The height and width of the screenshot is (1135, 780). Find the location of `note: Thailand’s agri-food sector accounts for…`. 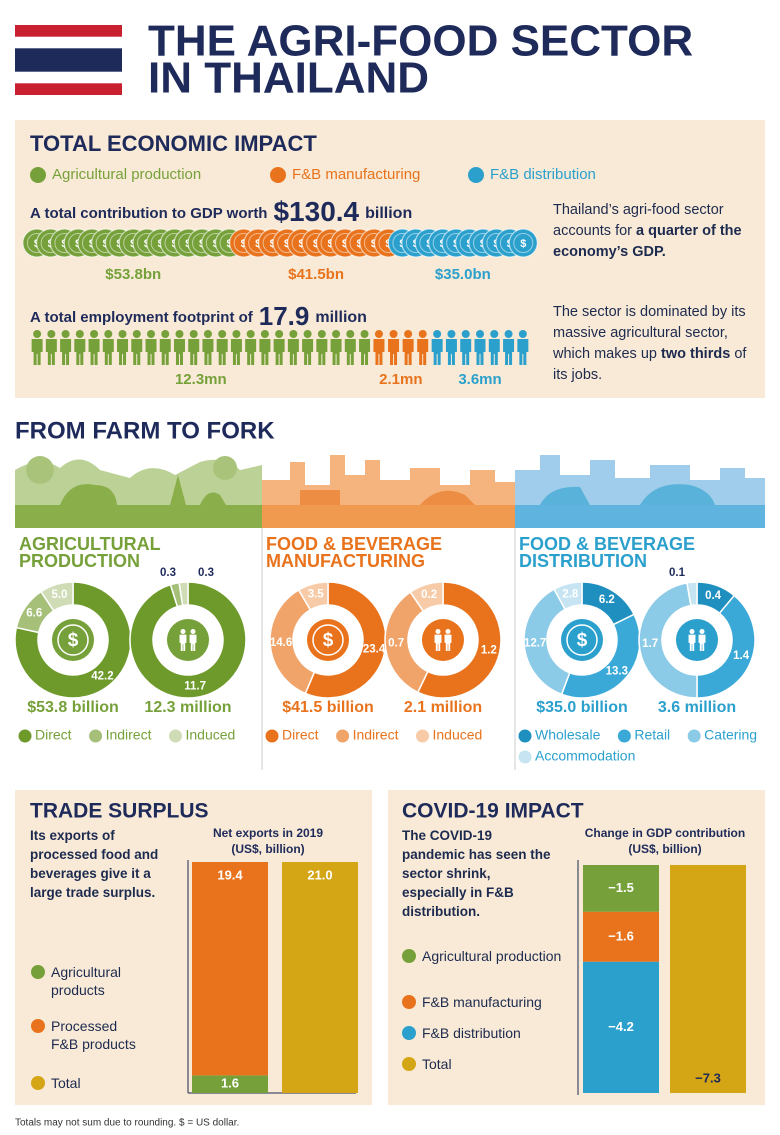

note: Thailand’s agri-food sector accounts for… is located at coordinates (655, 231).